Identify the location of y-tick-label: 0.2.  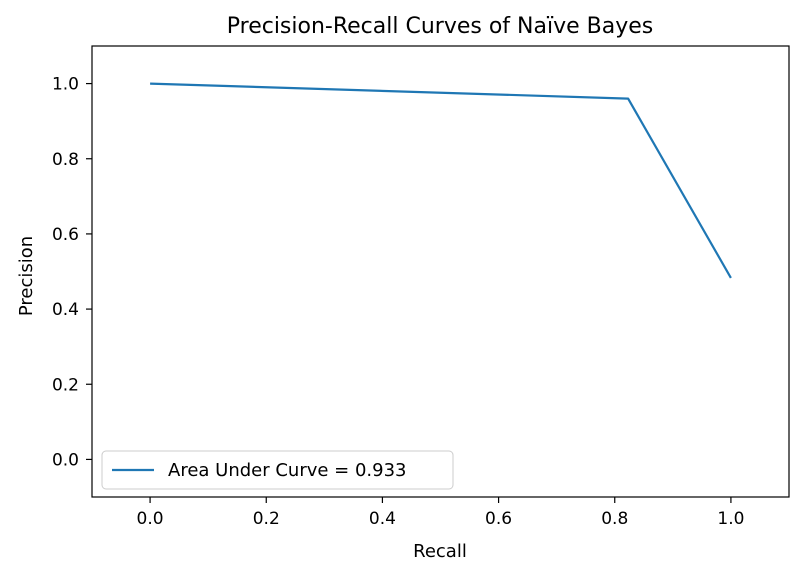
(65, 385).